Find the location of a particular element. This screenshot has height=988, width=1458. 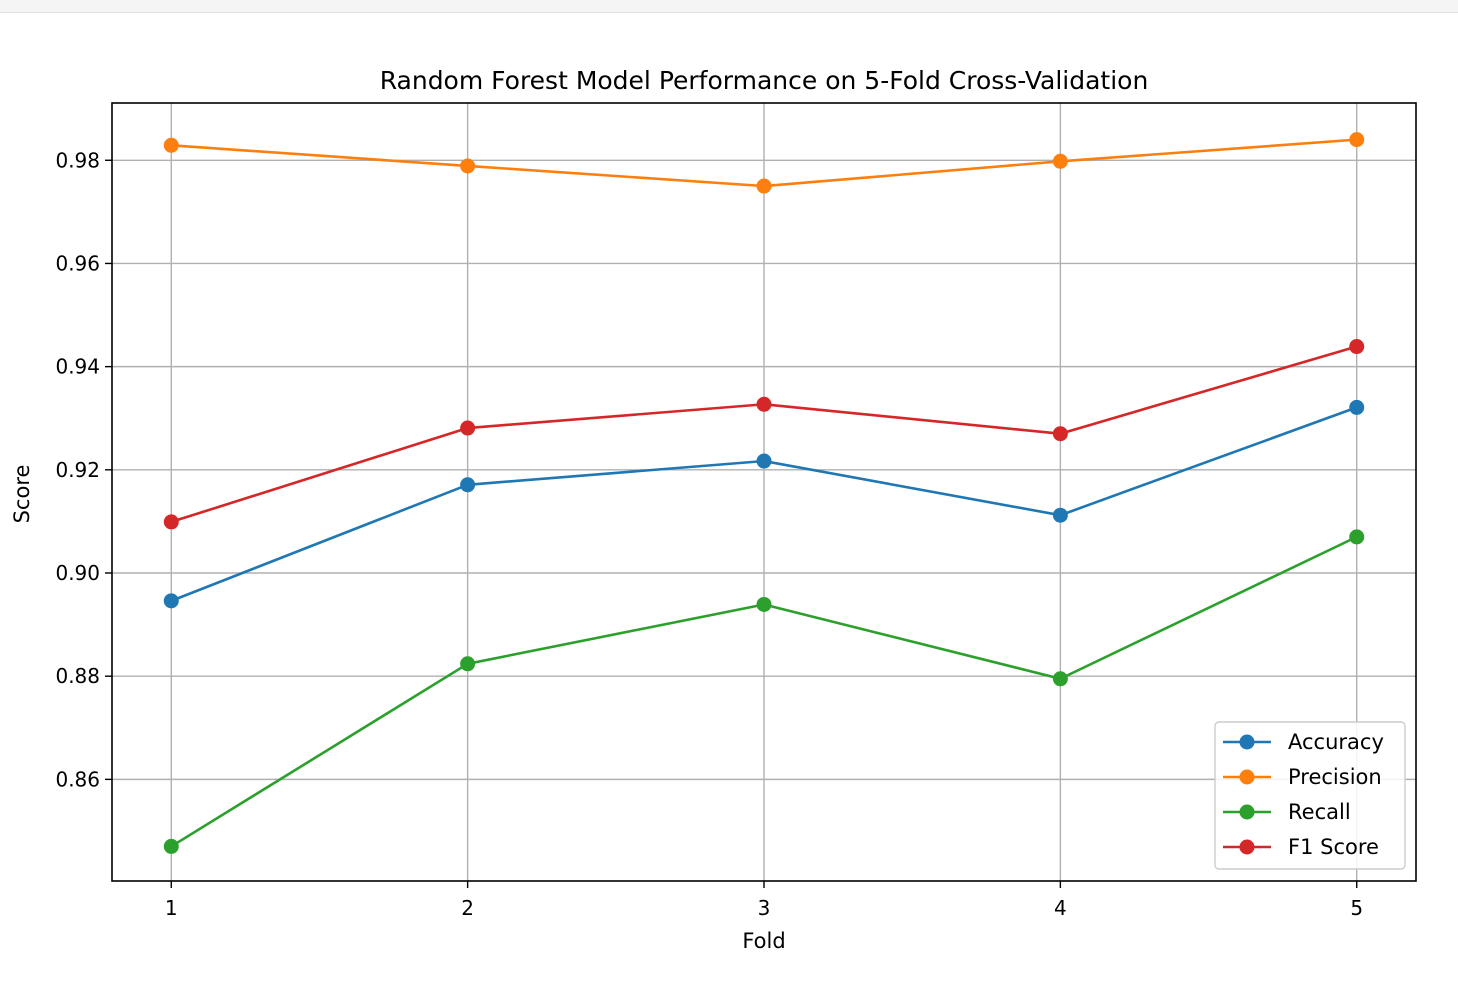

x-tick-label: 2 is located at coordinates (467, 908).